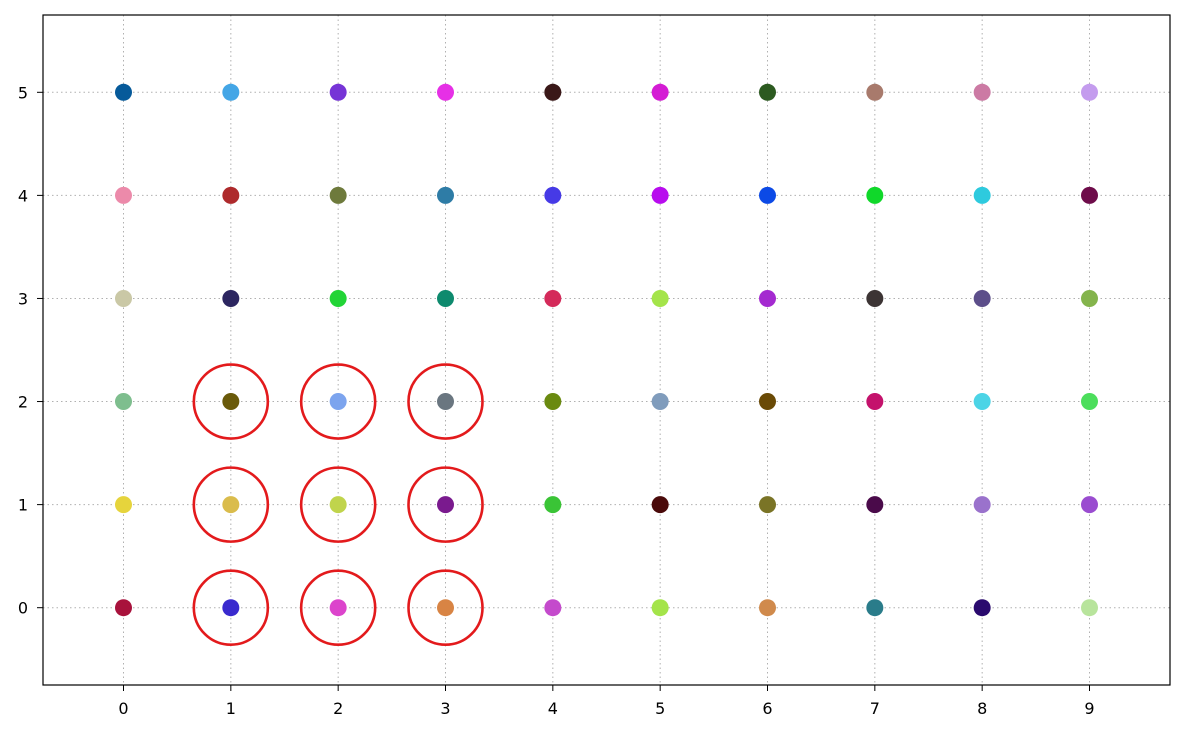 The width and height of the screenshot is (1185, 735). What do you see at coordinates (1089, 708) in the screenshot?
I see `x-tick-label: 9` at bounding box center [1089, 708].